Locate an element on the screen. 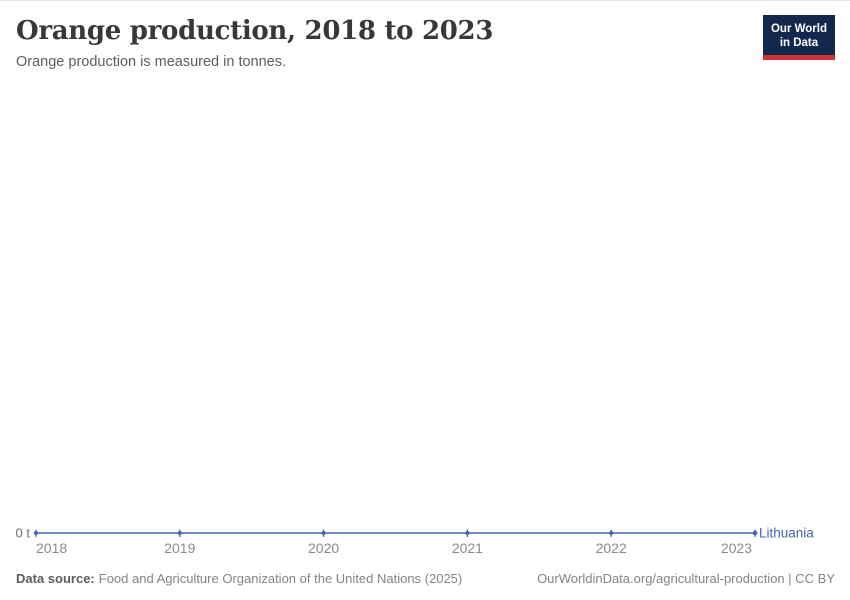 Image resolution: width=850 pixels, height=600 pixels. series-label: Lithuania is located at coordinates (786, 533).